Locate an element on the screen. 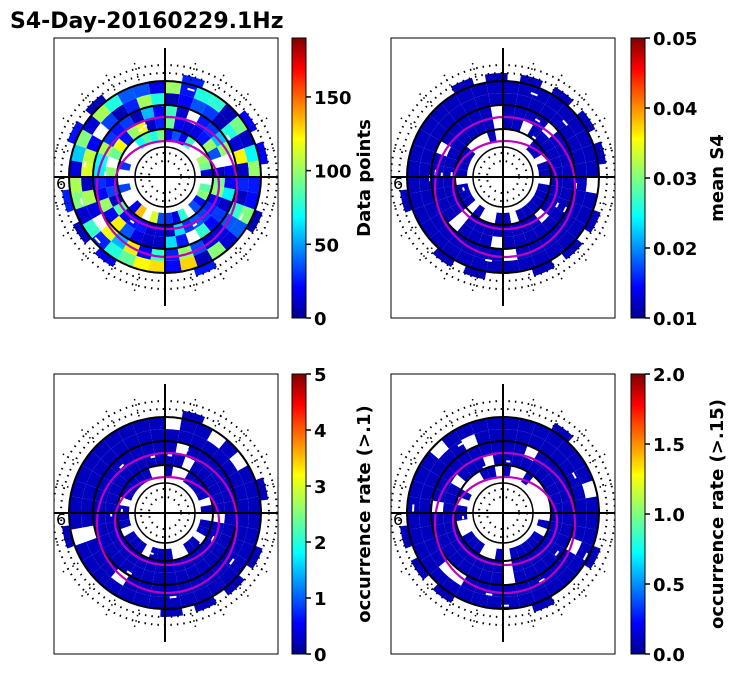  colorbar: 0.01 0.02 0.03 0.04 0.05 mean S4 is located at coordinates (679, 179).